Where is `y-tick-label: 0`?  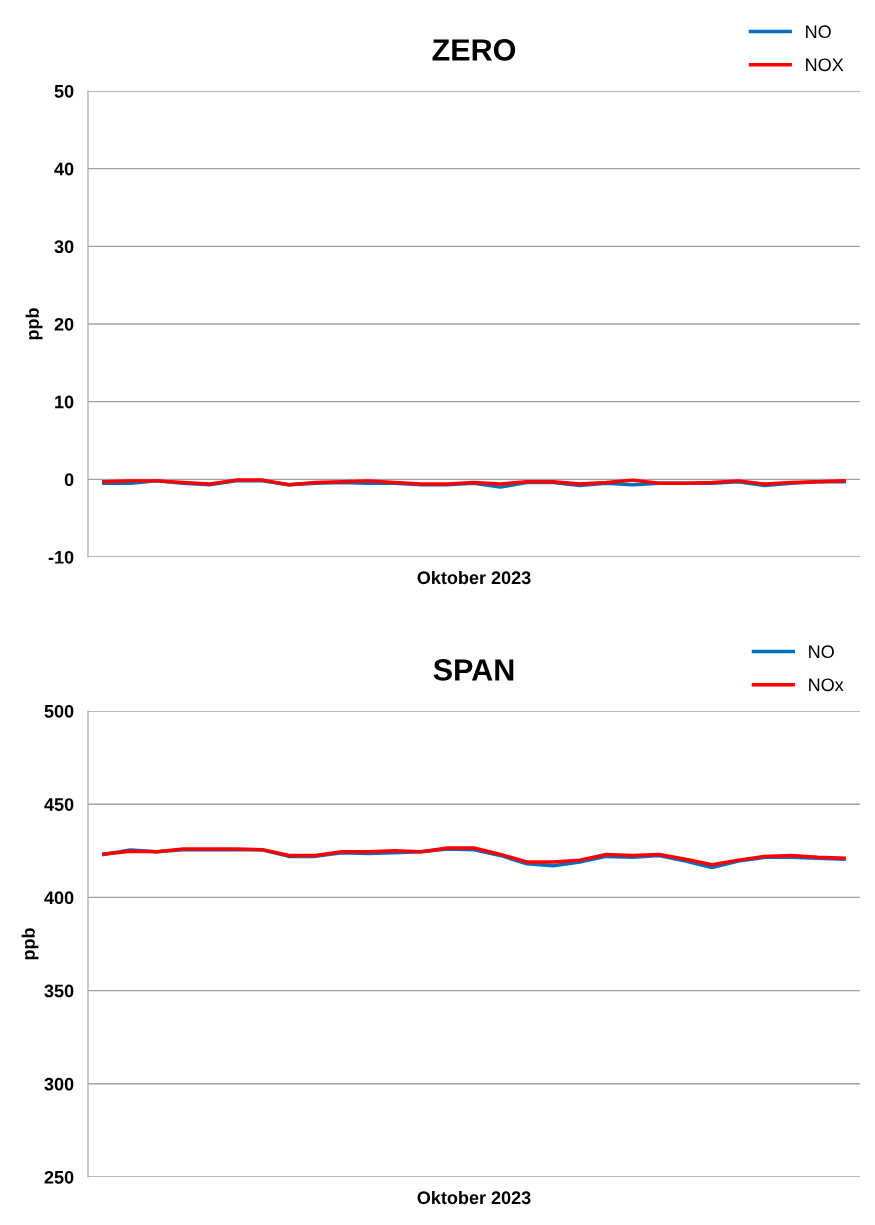 y-tick-label: 0 is located at coordinates (69, 480).